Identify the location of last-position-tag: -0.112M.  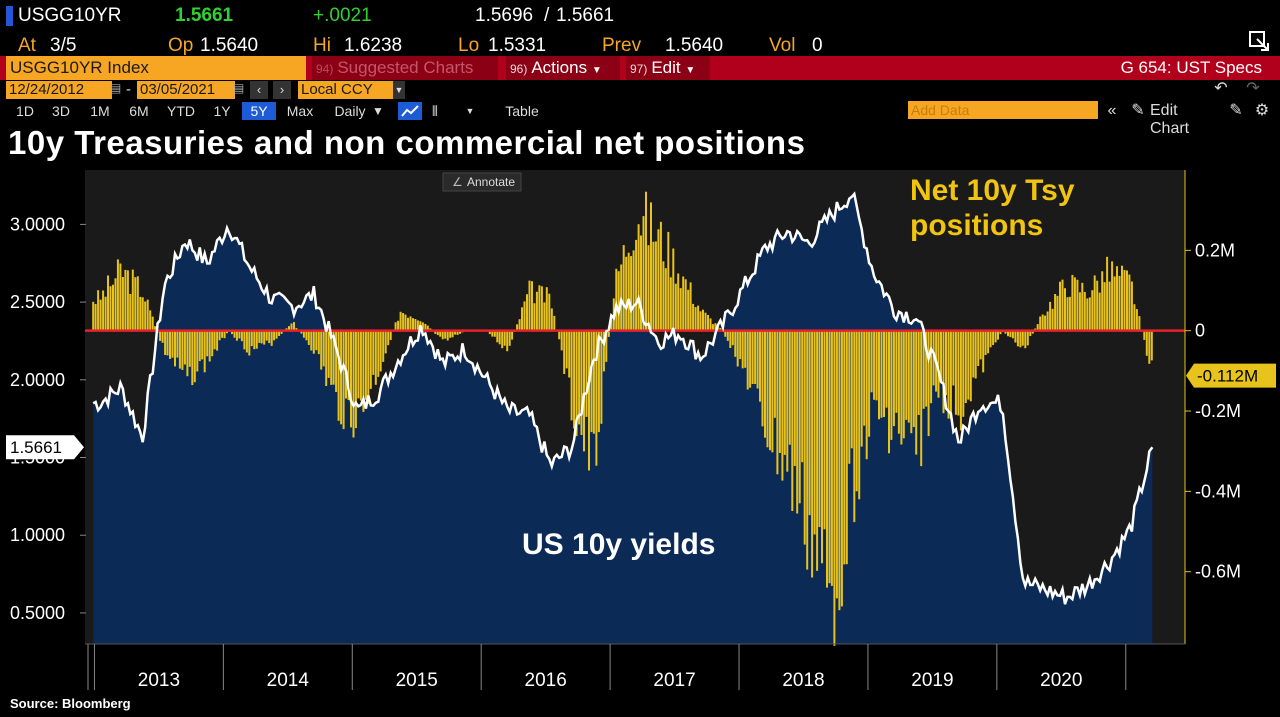
(1231, 375).